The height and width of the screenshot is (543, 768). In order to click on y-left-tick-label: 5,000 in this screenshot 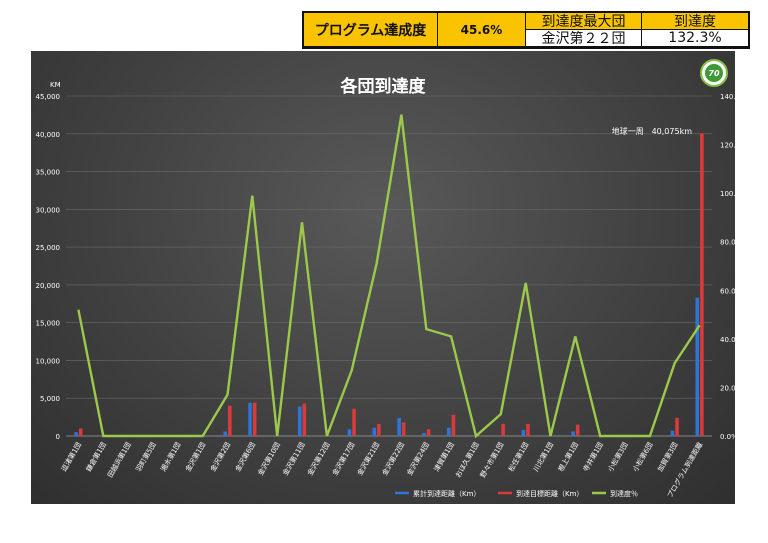, I will do `click(50, 399)`.